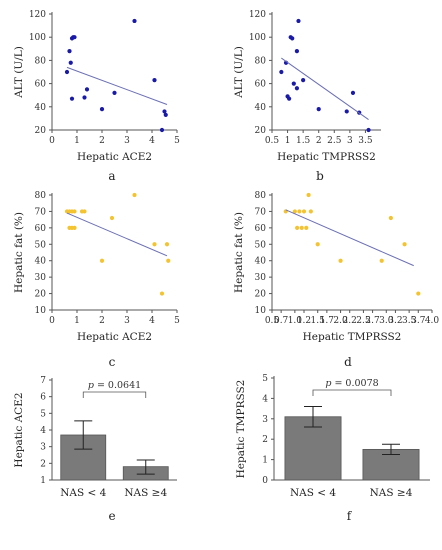  Describe the element at coordinates (350, 321) in the screenshot. I see `x-tick-label: 2.2` at that location.